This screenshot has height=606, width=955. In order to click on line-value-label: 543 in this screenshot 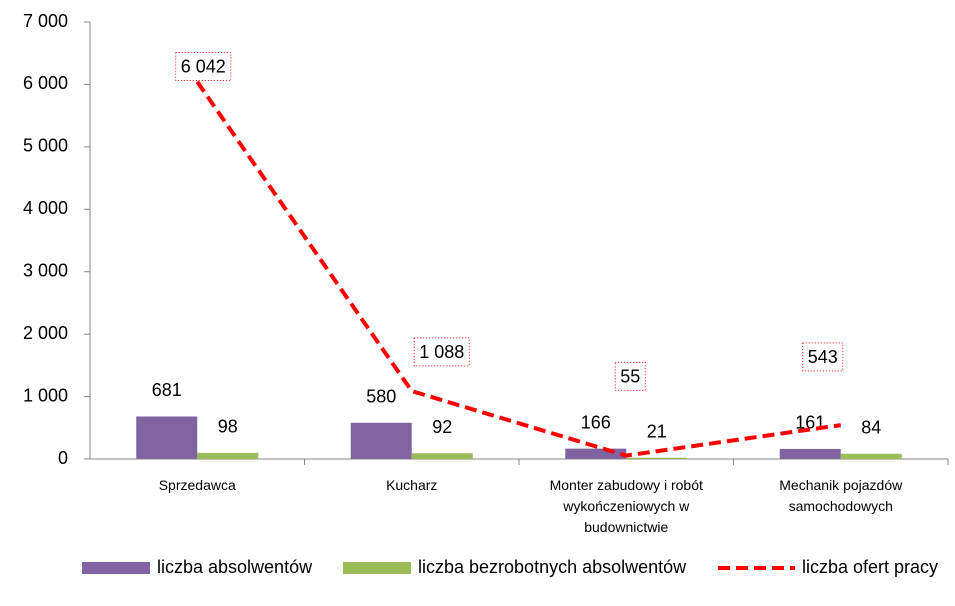, I will do `click(823, 357)`.